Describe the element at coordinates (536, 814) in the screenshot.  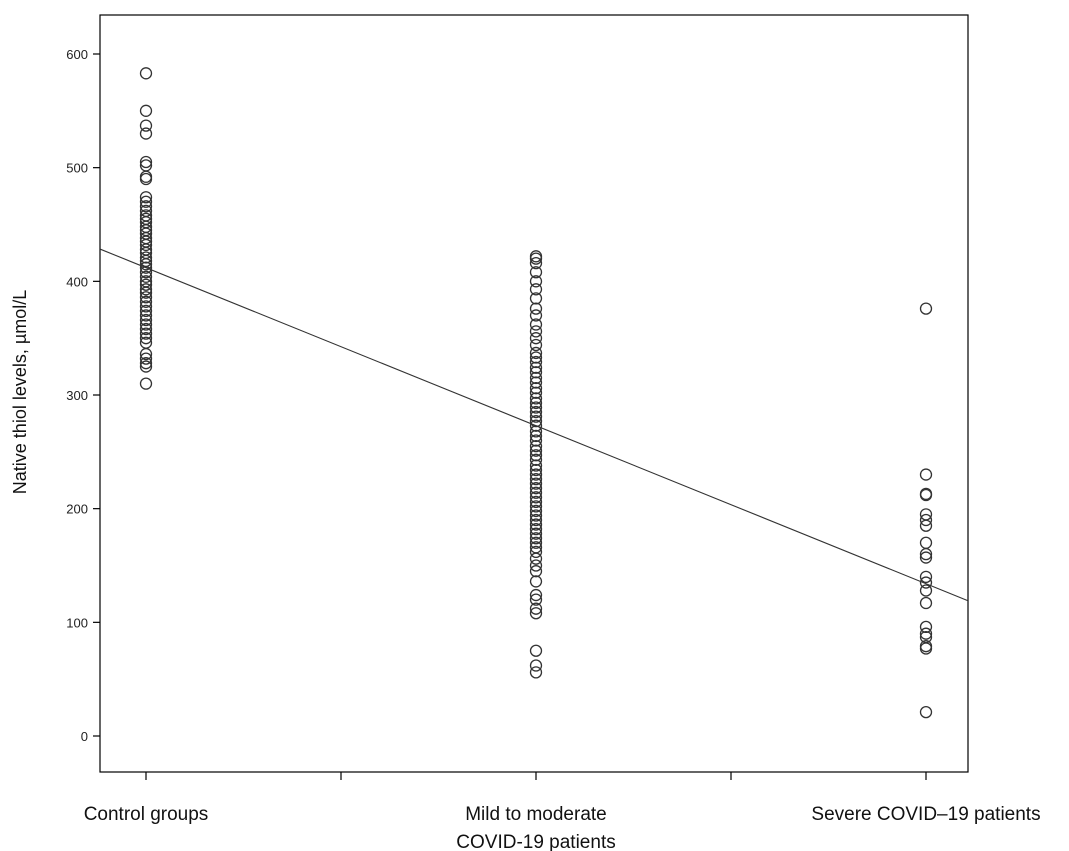
I see `x-category-label: Mild to moderate` at that location.